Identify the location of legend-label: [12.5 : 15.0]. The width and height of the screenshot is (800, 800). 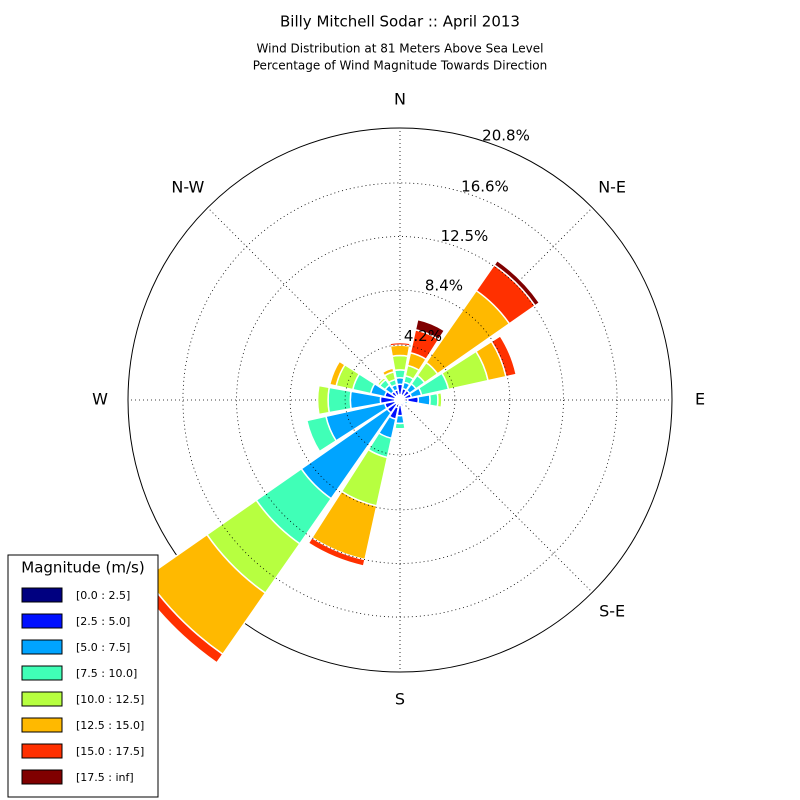
(110, 725).